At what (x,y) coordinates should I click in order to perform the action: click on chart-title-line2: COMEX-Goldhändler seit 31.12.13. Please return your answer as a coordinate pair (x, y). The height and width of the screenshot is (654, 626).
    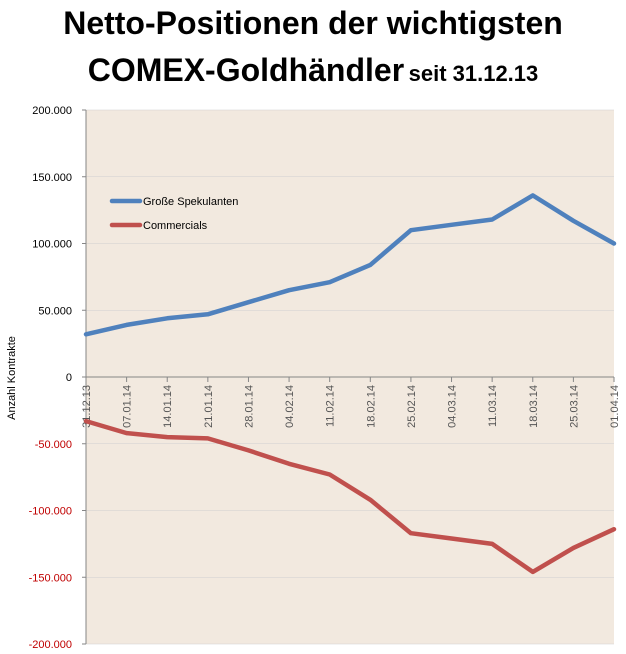
    Looking at the image, I should click on (313, 73).